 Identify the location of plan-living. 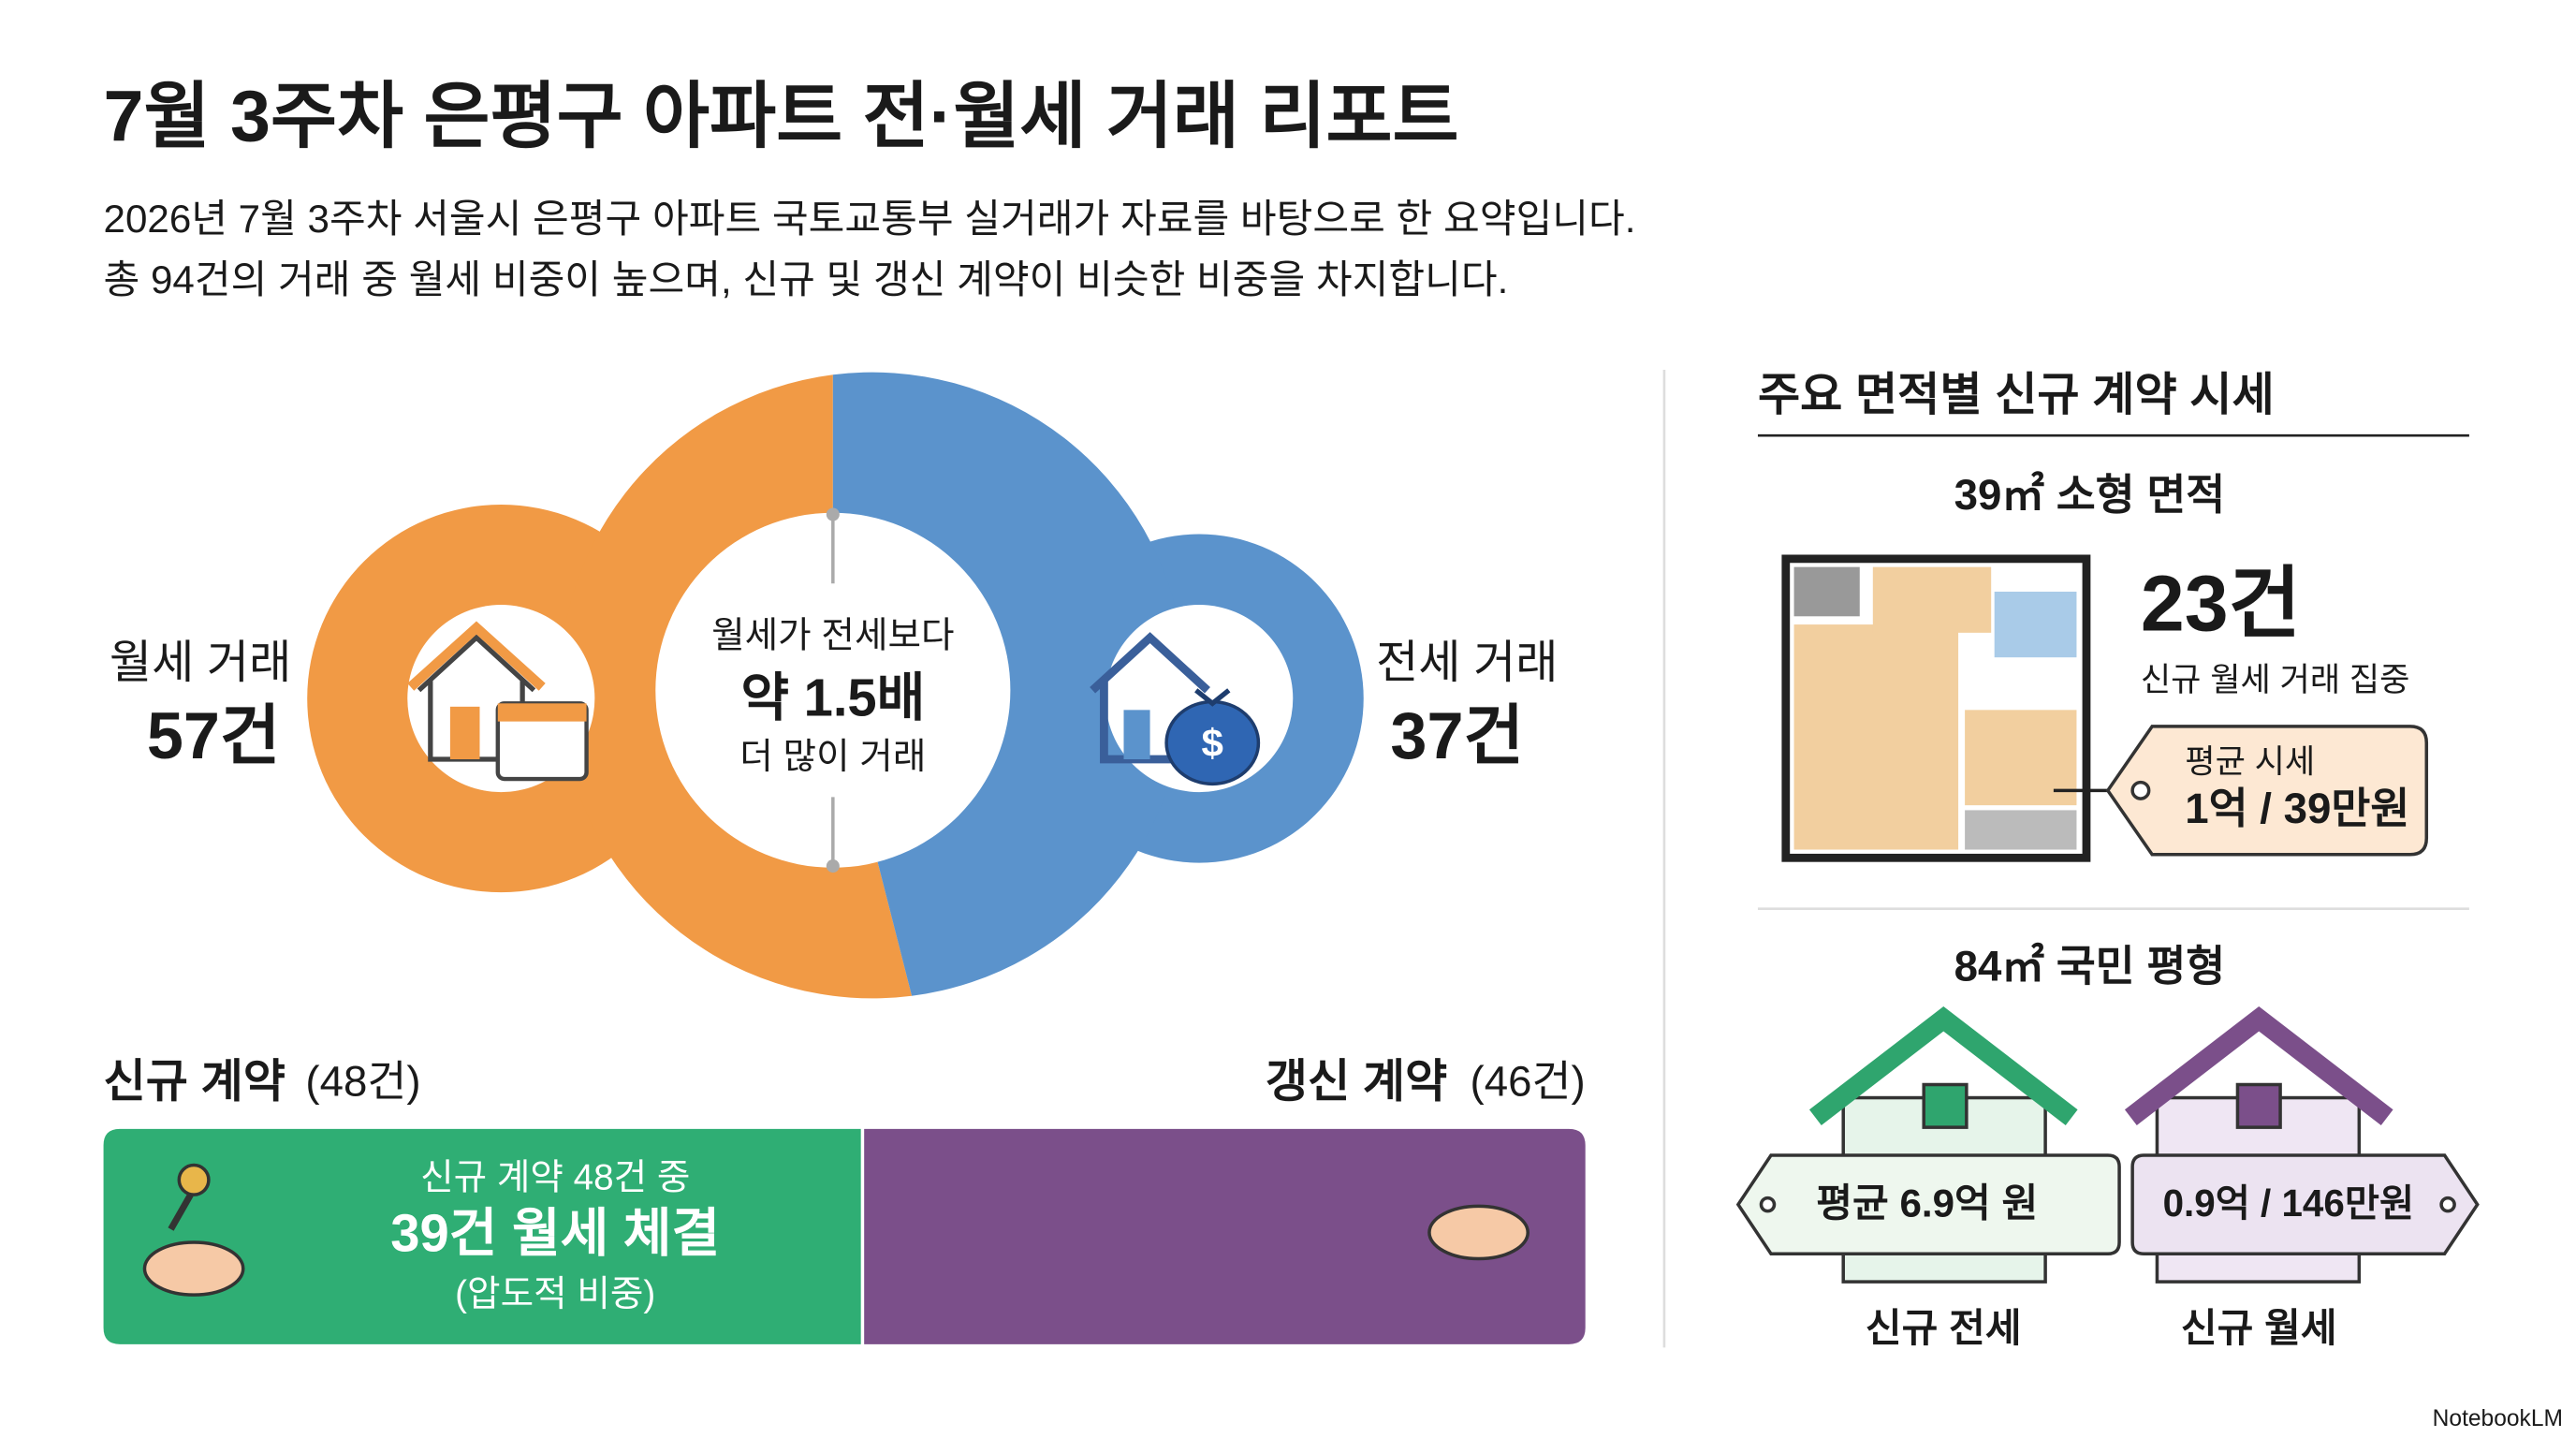
(1876, 737).